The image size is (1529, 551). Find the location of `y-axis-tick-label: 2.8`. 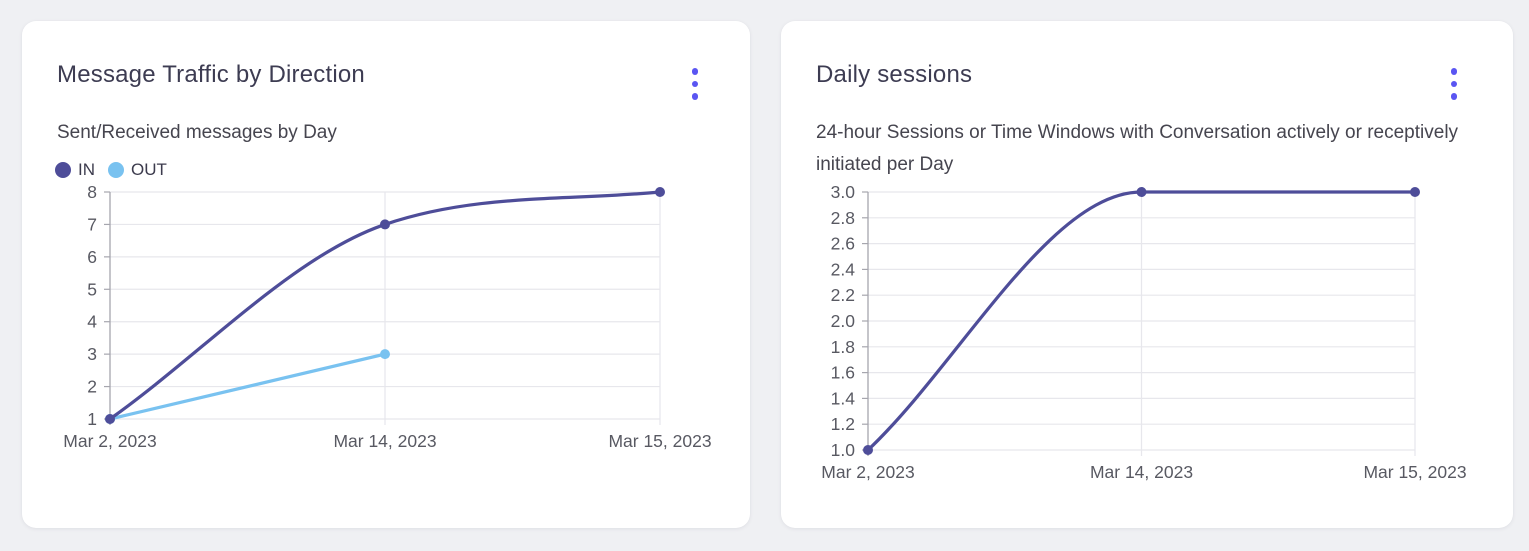

y-axis-tick-label: 2.8 is located at coordinates (843, 218).